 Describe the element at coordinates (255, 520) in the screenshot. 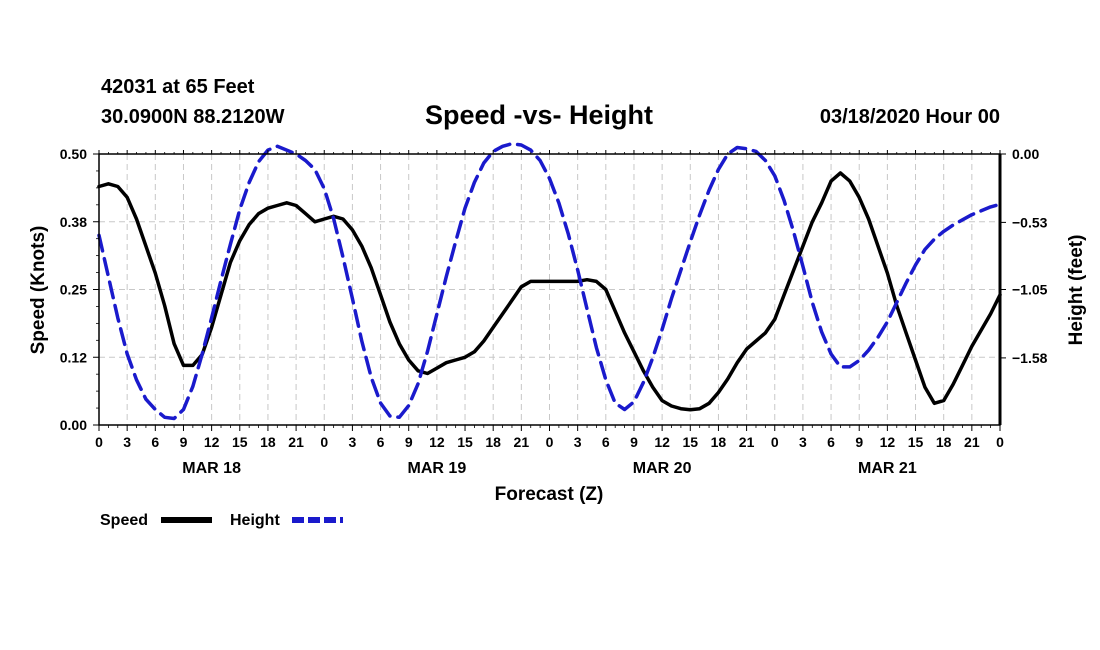

I see `legend-height-label: Height` at that location.